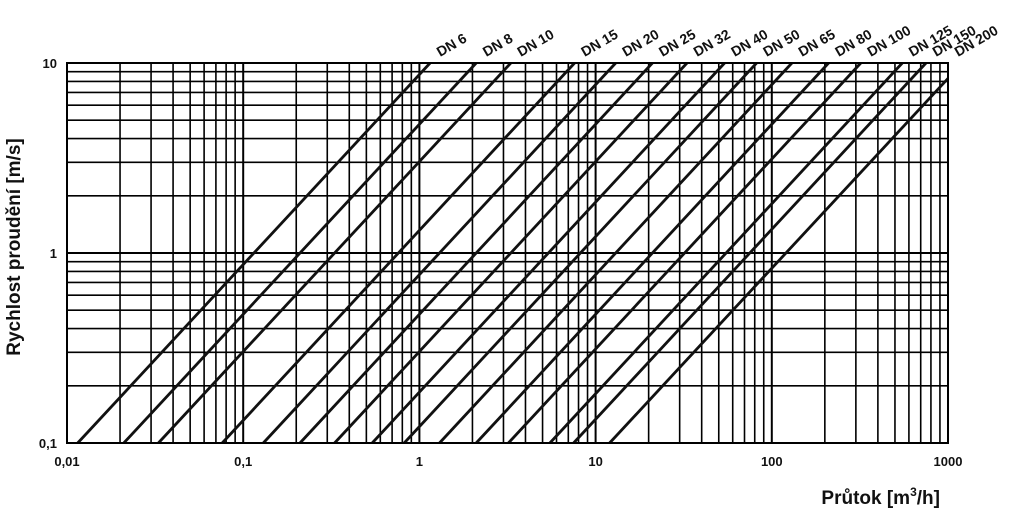  I want to click on x-tick-labels: 0,01 0,1 1 10 100 1000, so click(508, 461).